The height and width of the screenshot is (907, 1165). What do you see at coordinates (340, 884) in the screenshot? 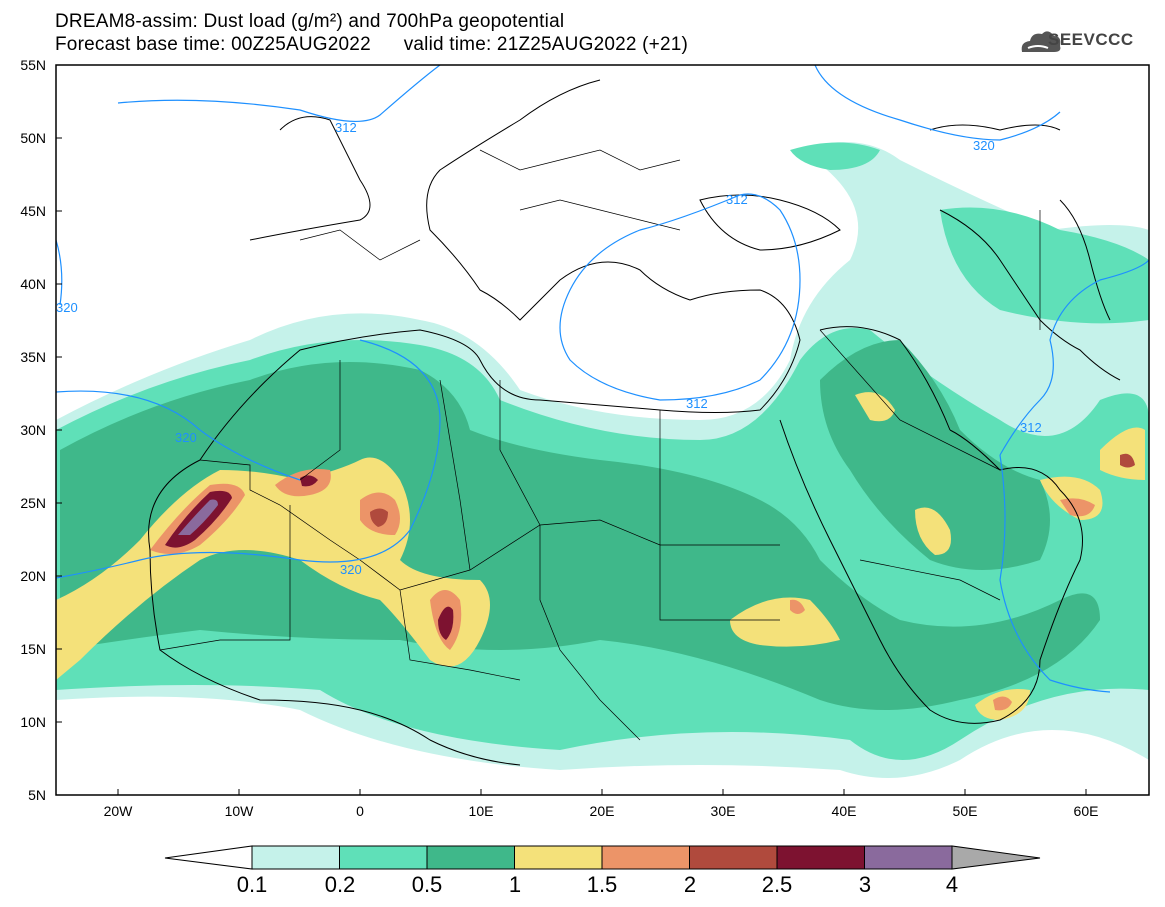
I see `colorbar-label: 0.2` at bounding box center [340, 884].